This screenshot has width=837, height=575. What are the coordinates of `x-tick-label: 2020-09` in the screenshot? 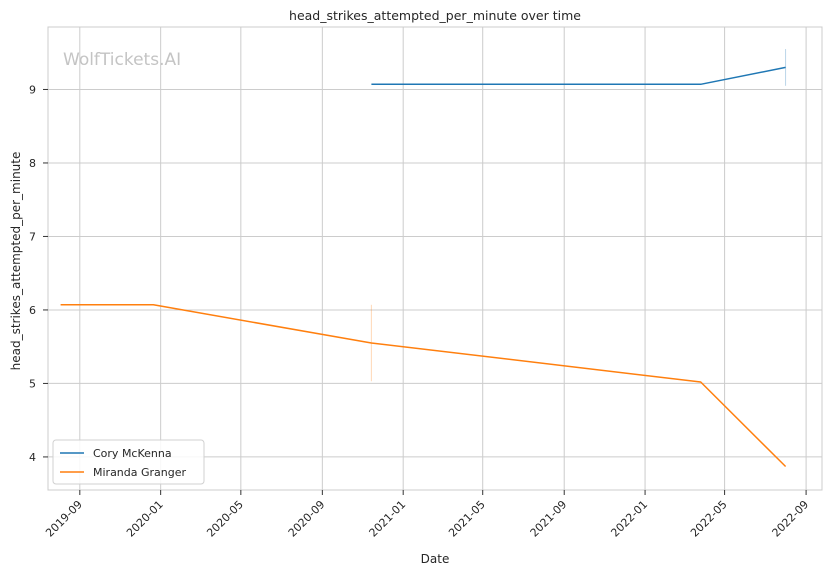 It's located at (307, 519).